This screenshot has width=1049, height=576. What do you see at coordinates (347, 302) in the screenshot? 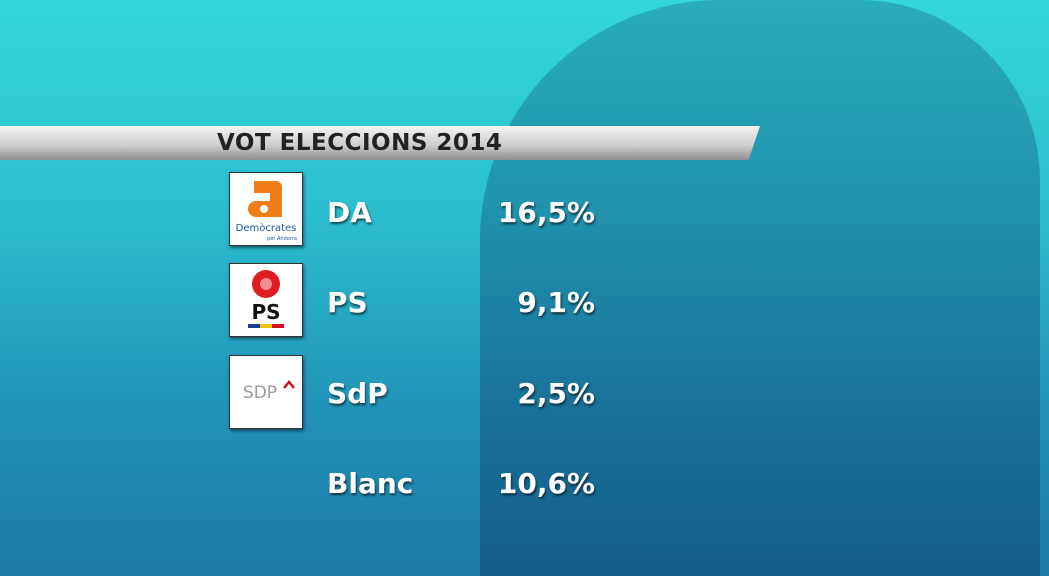
I see `party-name: PS` at bounding box center [347, 302].